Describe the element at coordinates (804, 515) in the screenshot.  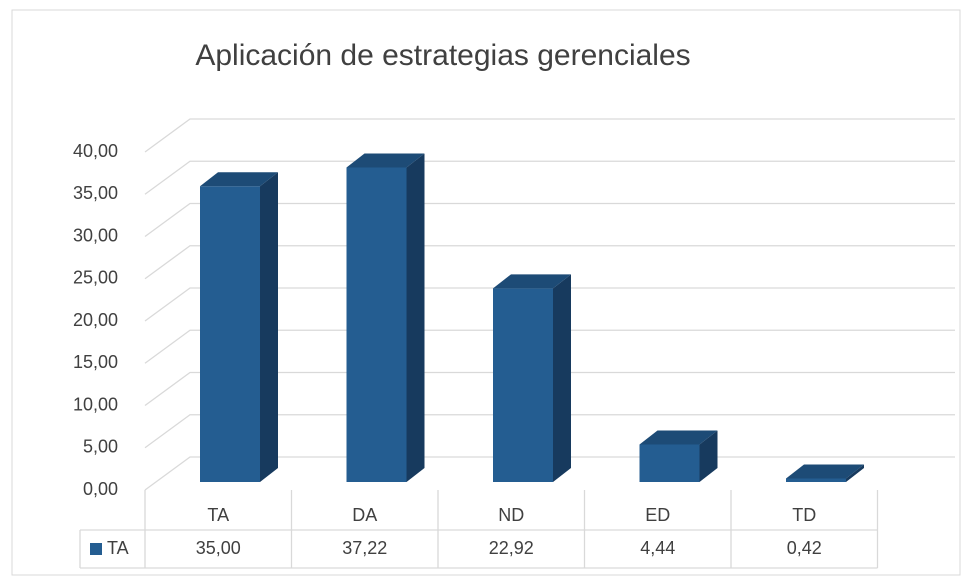
I see `x-tick-label: TD` at that location.